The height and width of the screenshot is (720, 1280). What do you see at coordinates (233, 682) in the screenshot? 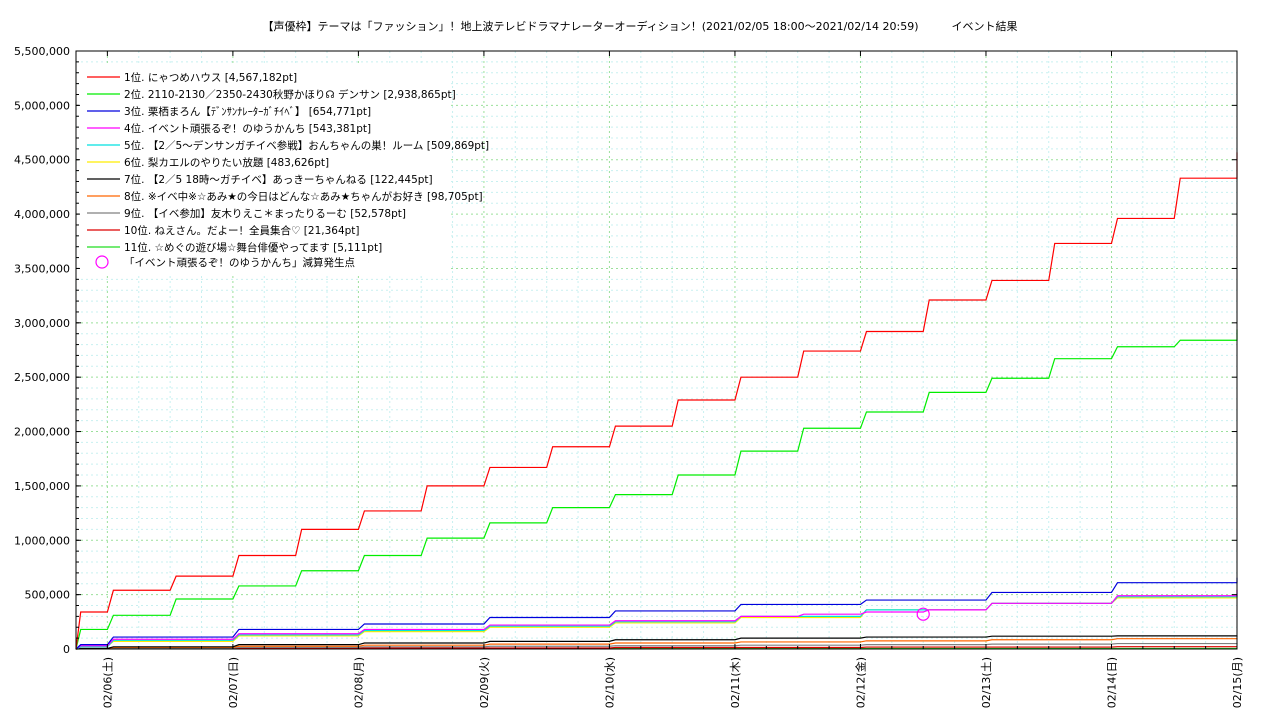
I see `x-tick-label: 02/07(日)` at bounding box center [233, 682].